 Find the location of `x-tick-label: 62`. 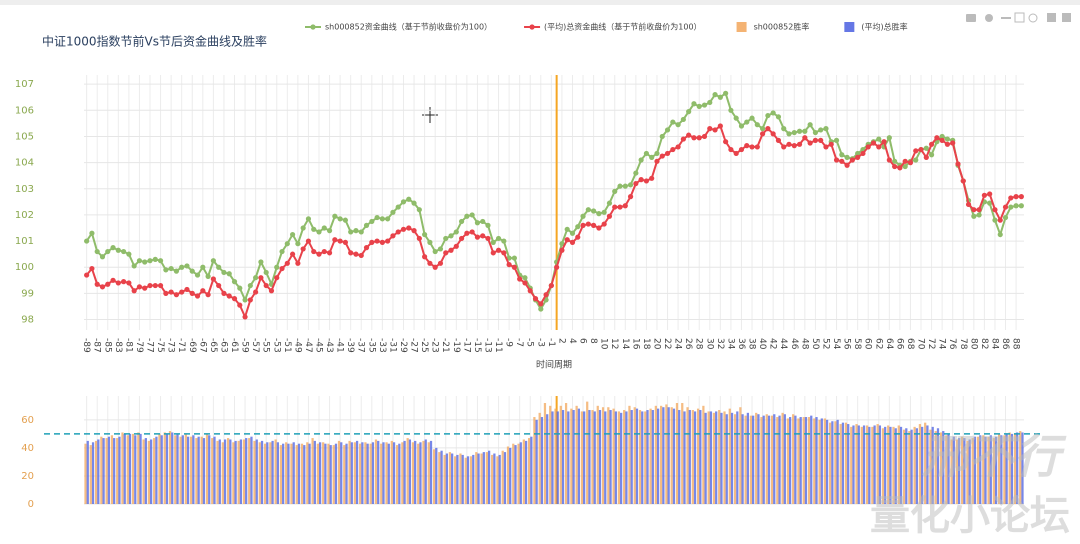

x-tick-label: 62 is located at coordinates (878, 343).